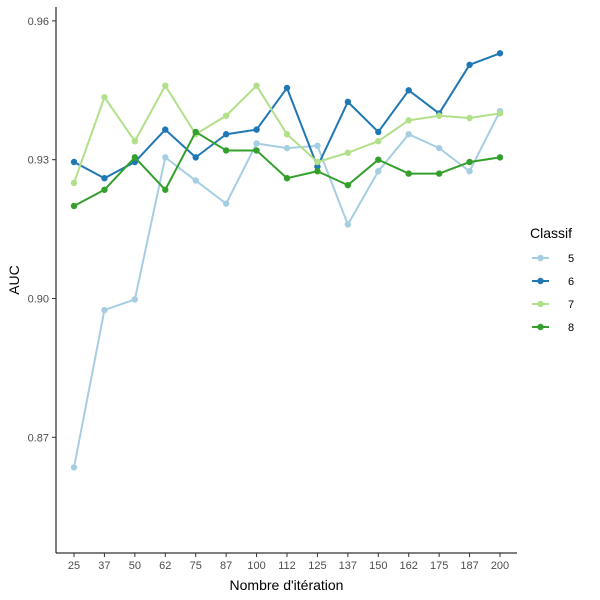 The width and height of the screenshot is (600, 600). I want to click on x-tick-label: 25, so click(74, 566).